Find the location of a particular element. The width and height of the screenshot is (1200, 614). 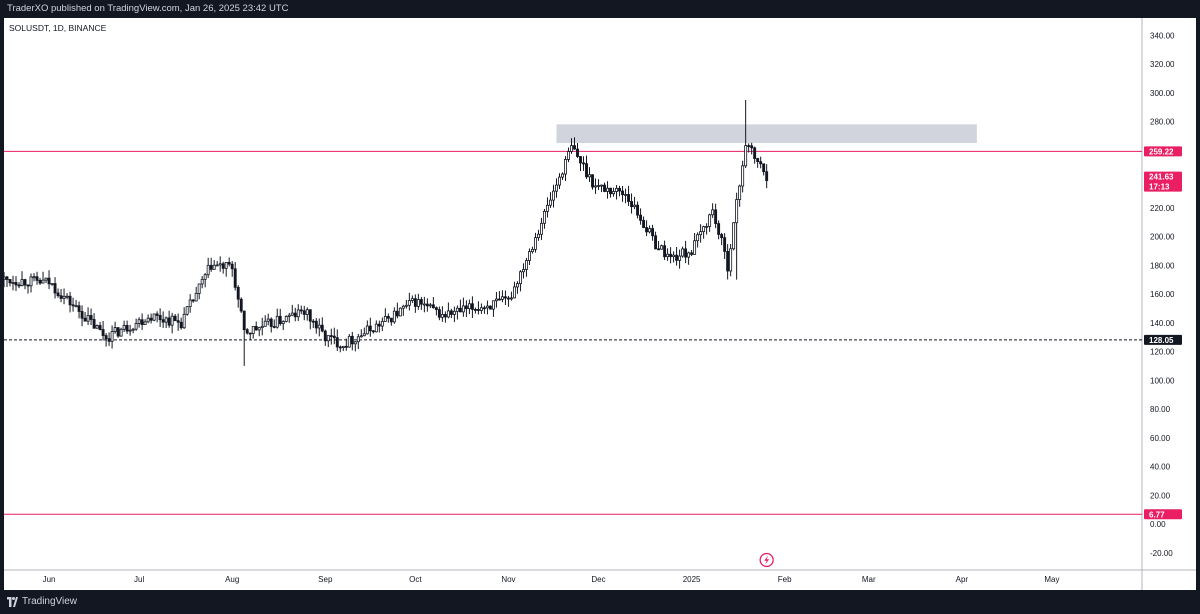

level-tag-0: 259.22 is located at coordinates (1161, 151).